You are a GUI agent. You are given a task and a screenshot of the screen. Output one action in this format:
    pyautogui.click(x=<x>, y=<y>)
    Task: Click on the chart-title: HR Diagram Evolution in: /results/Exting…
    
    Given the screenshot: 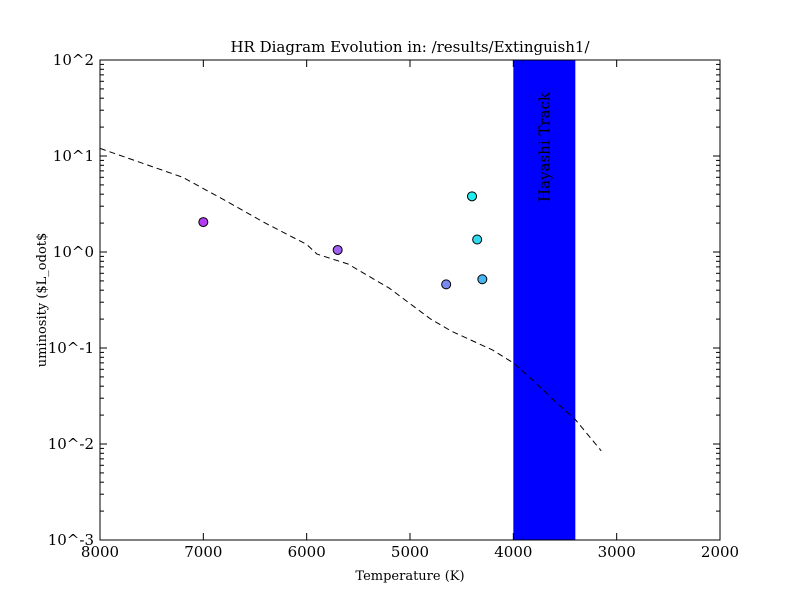 What is the action you would take?
    pyautogui.click(x=410, y=47)
    